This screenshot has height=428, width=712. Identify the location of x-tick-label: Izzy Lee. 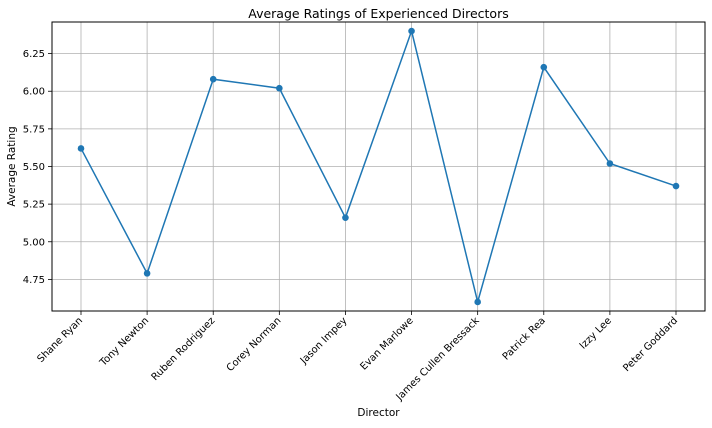
(596, 333).